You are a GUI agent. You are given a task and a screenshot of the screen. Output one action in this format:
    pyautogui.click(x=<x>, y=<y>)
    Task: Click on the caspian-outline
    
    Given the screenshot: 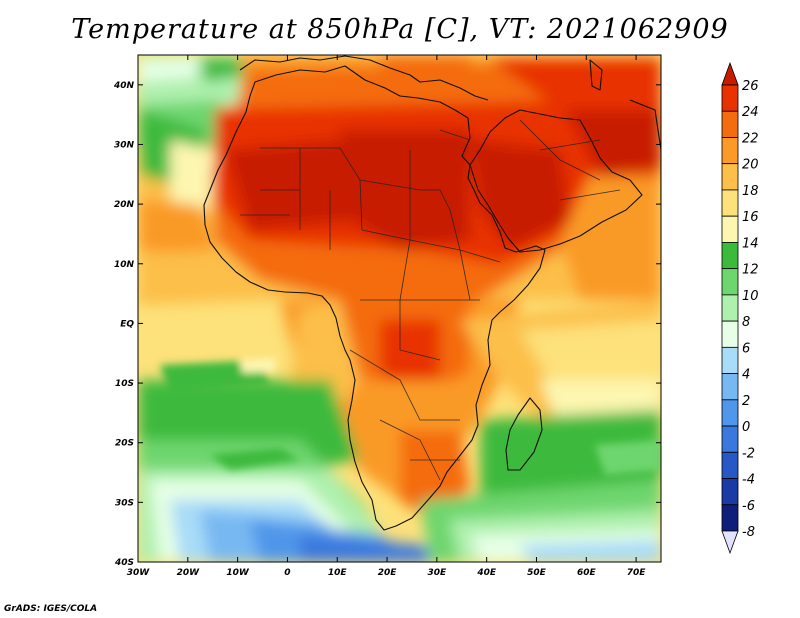 What is the action you would take?
    pyautogui.click(x=596, y=75)
    